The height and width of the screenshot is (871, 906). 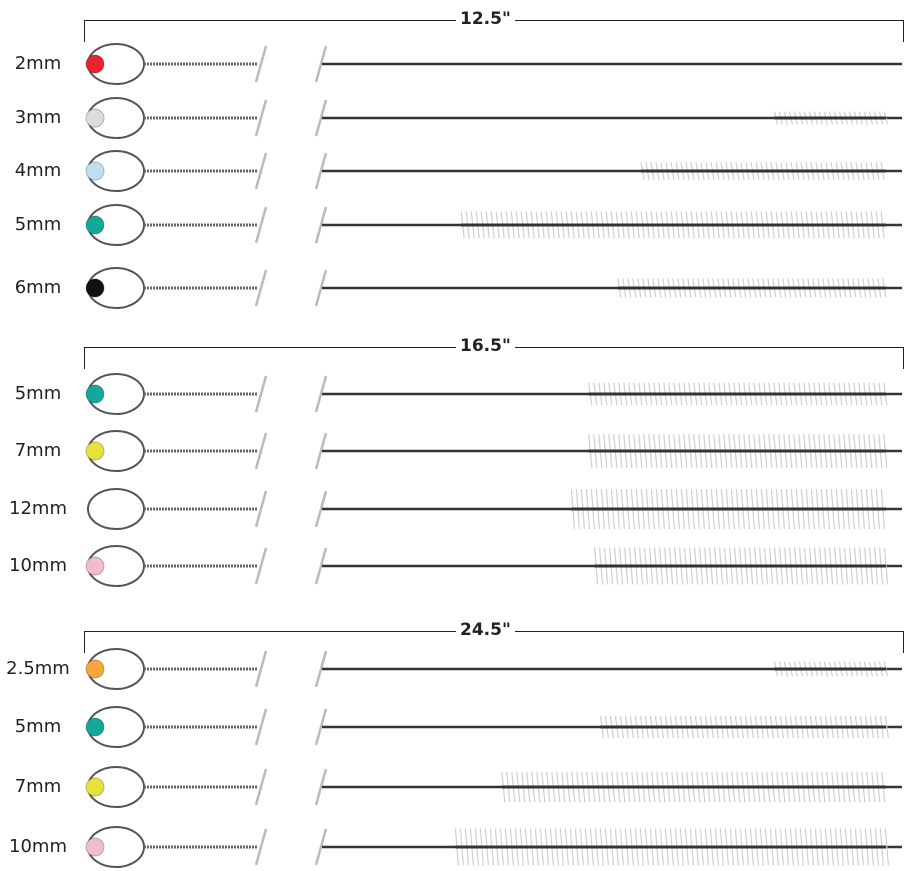 I want to click on brush-row: 6mm, so click(x=453, y=288).